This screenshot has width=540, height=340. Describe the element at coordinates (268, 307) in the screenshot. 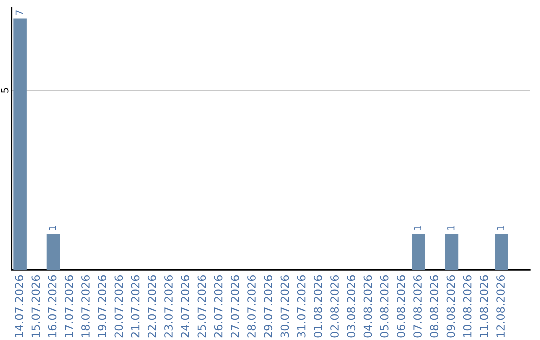

I see `x-tick-label: 29.07.2026` at that location.